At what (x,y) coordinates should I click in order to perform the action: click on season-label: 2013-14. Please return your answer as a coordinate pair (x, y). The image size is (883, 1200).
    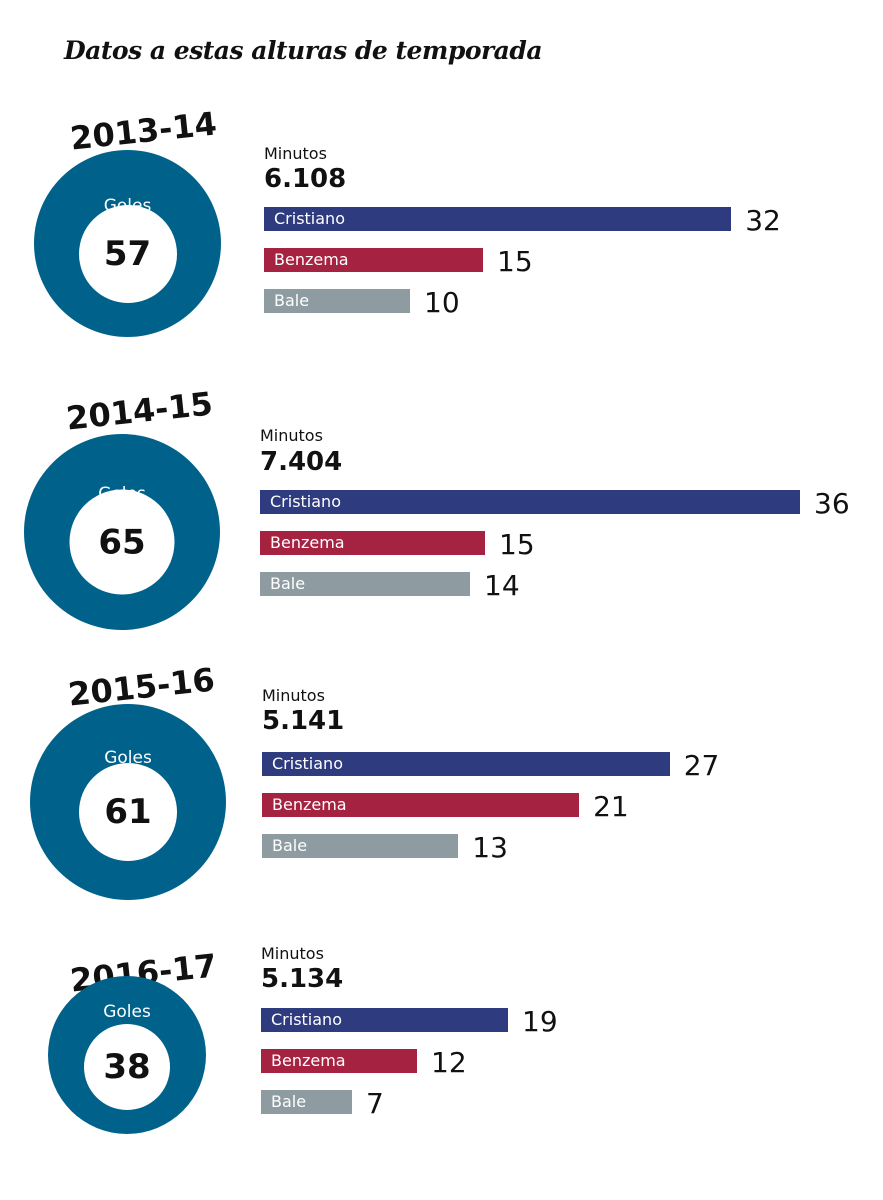
    Looking at the image, I should click on (143, 131).